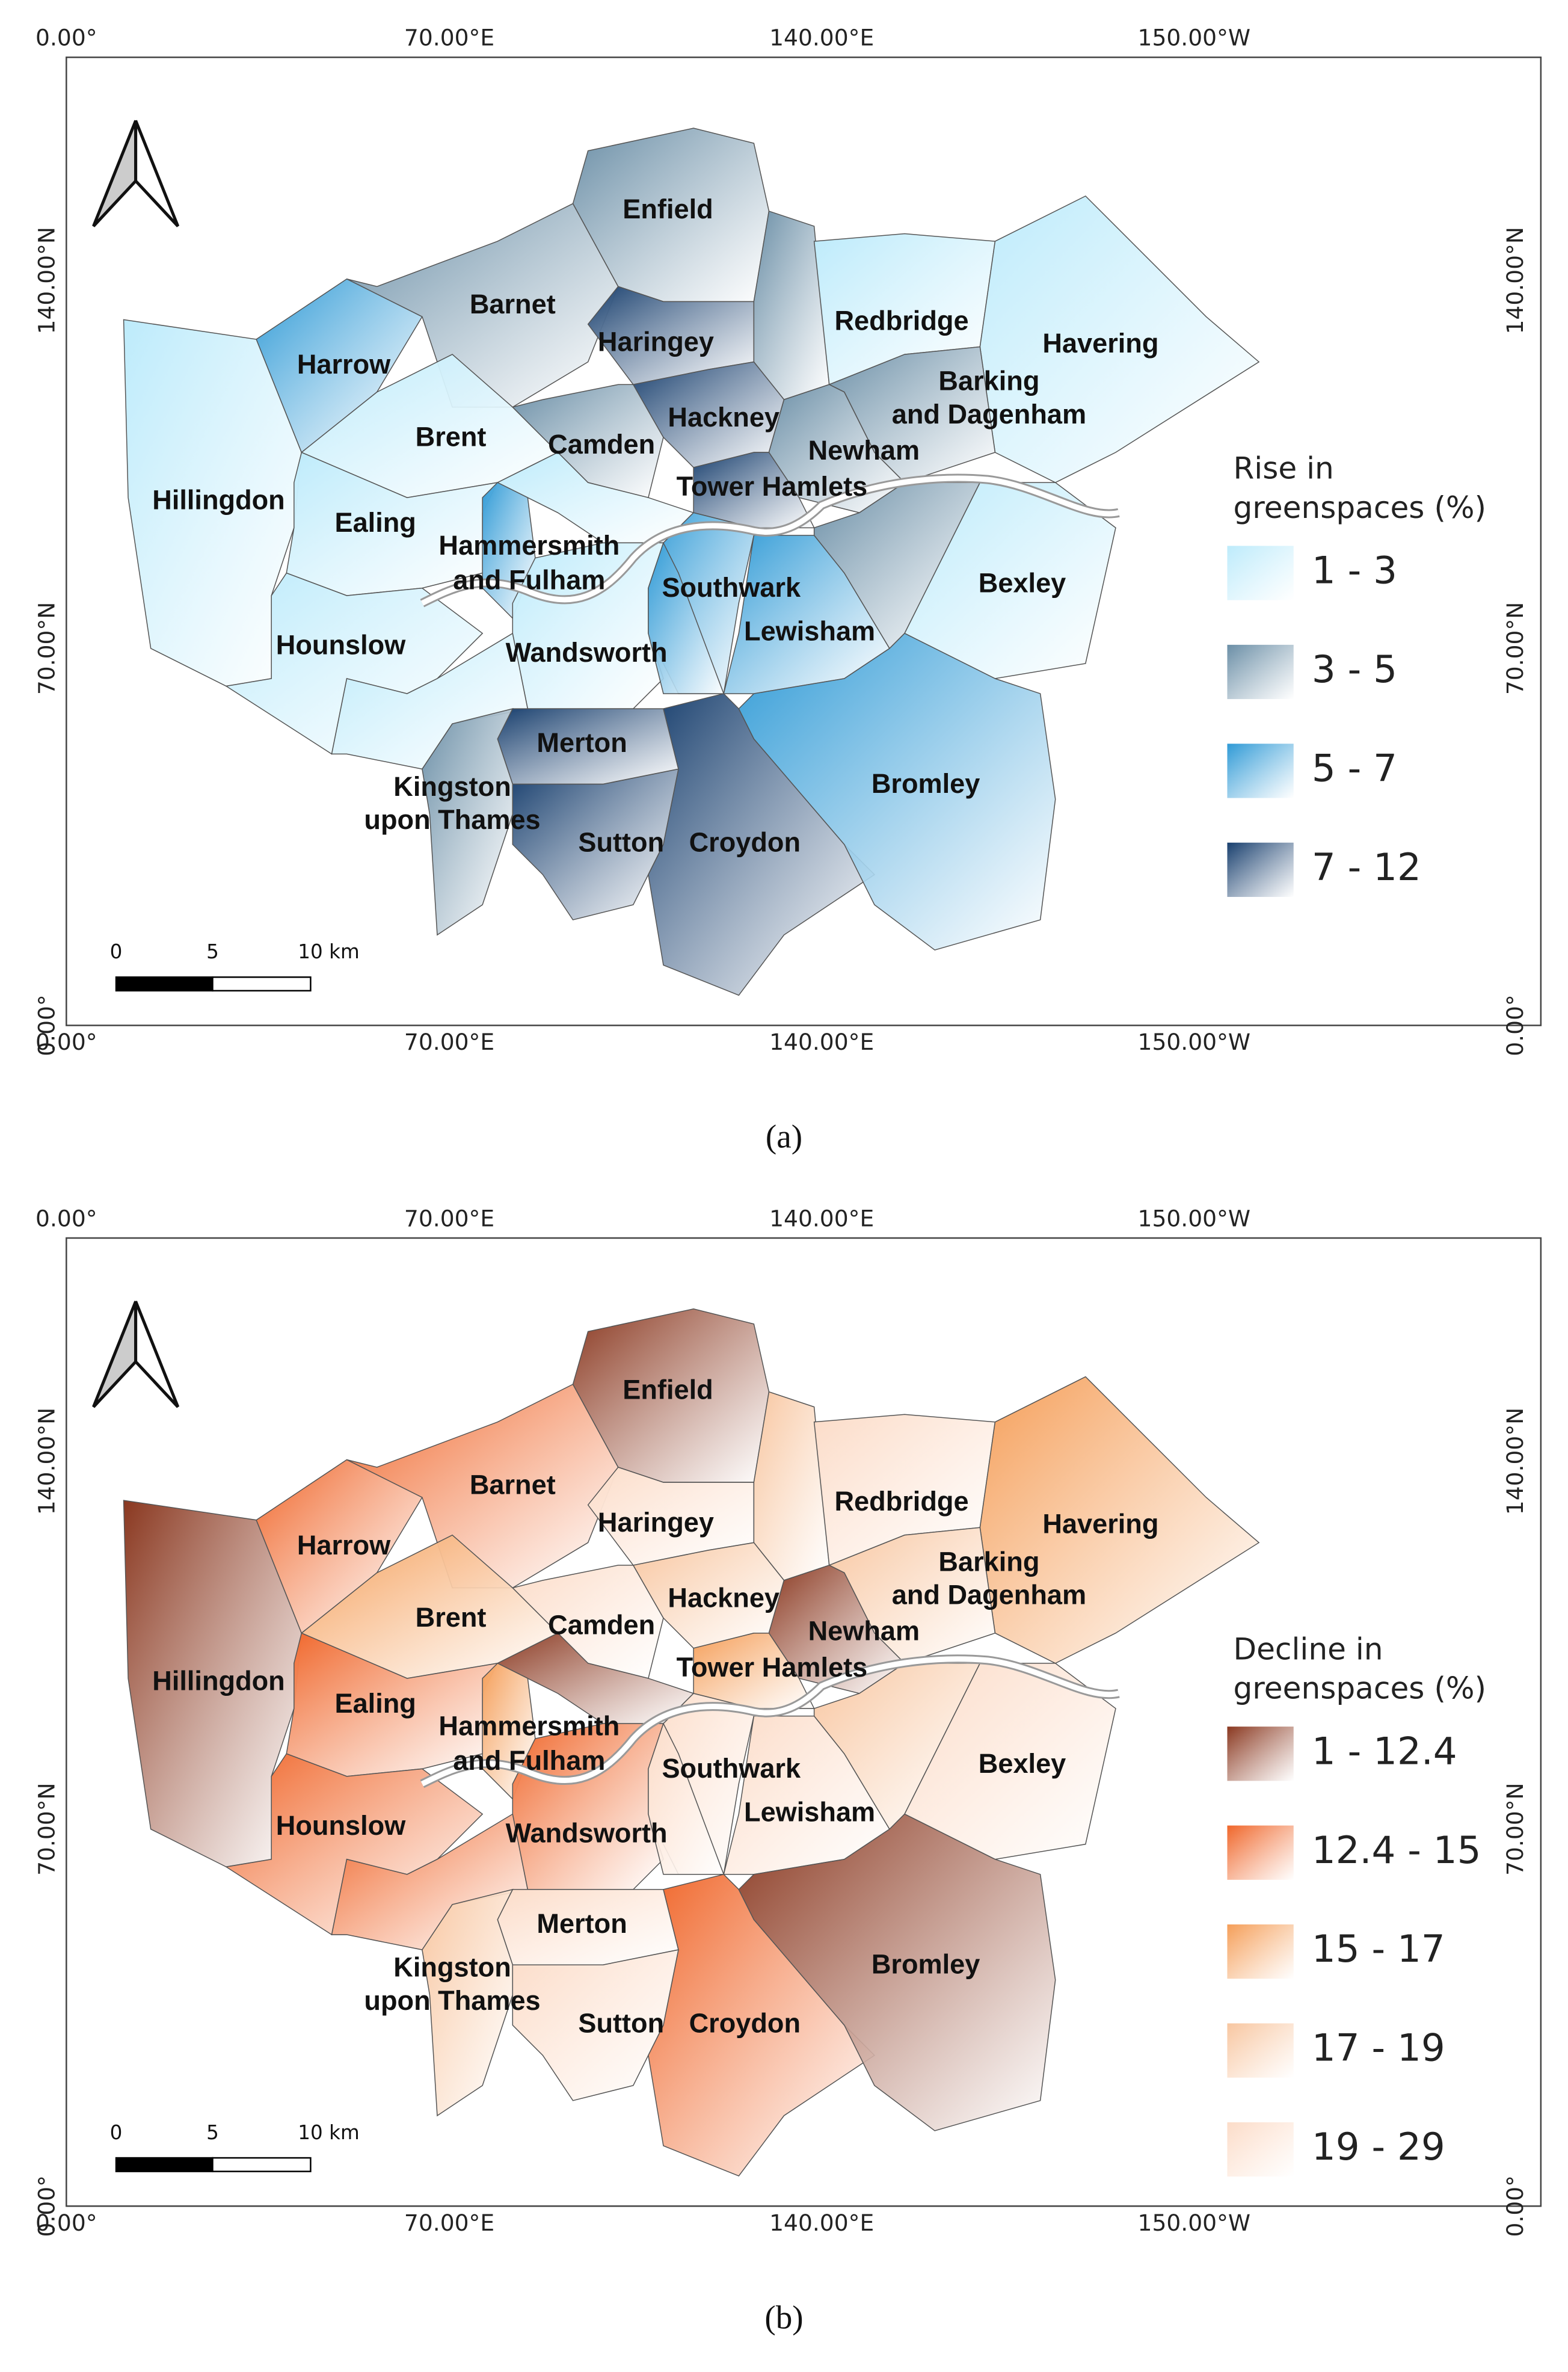 Image resolution: width=1568 pixels, height=2372 pixels. Describe the element at coordinates (769, 1721) in the screenshot. I see `river-thames-inner` at that location.